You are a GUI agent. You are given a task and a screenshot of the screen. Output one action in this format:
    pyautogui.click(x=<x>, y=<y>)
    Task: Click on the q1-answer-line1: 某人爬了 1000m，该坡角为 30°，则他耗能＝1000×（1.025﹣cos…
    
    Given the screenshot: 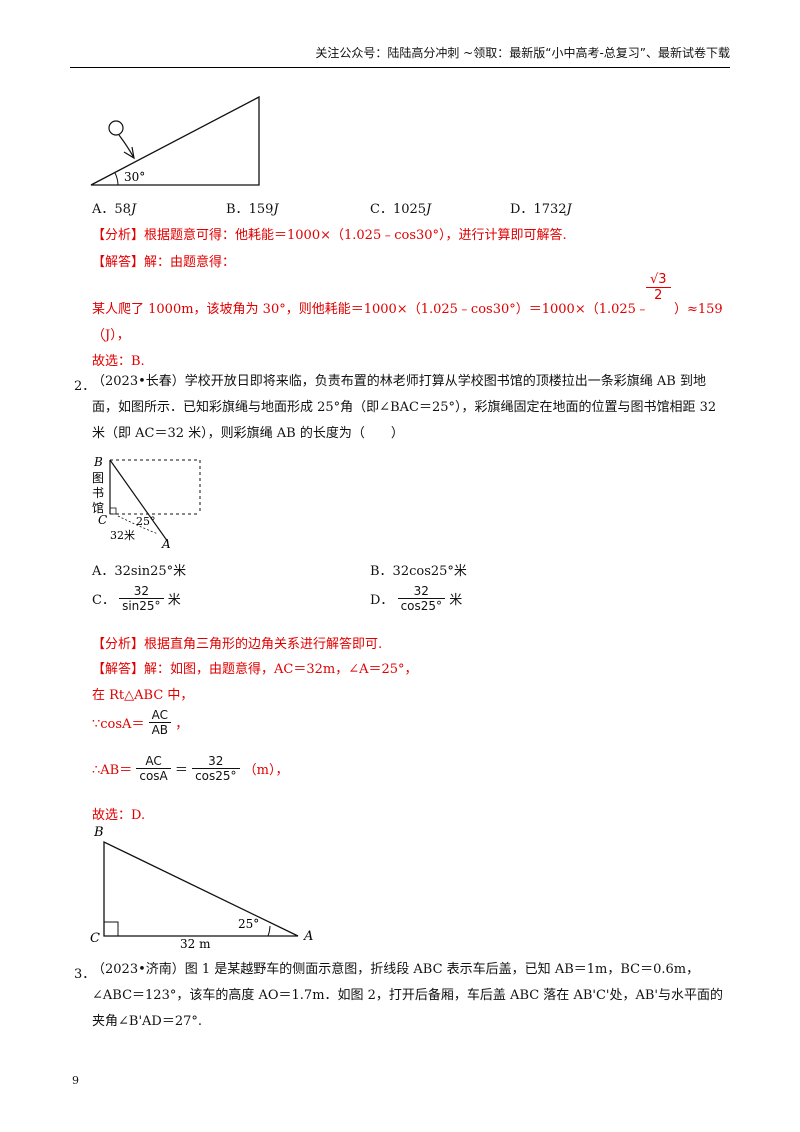 What is the action you would take?
    pyautogui.click(x=370, y=309)
    